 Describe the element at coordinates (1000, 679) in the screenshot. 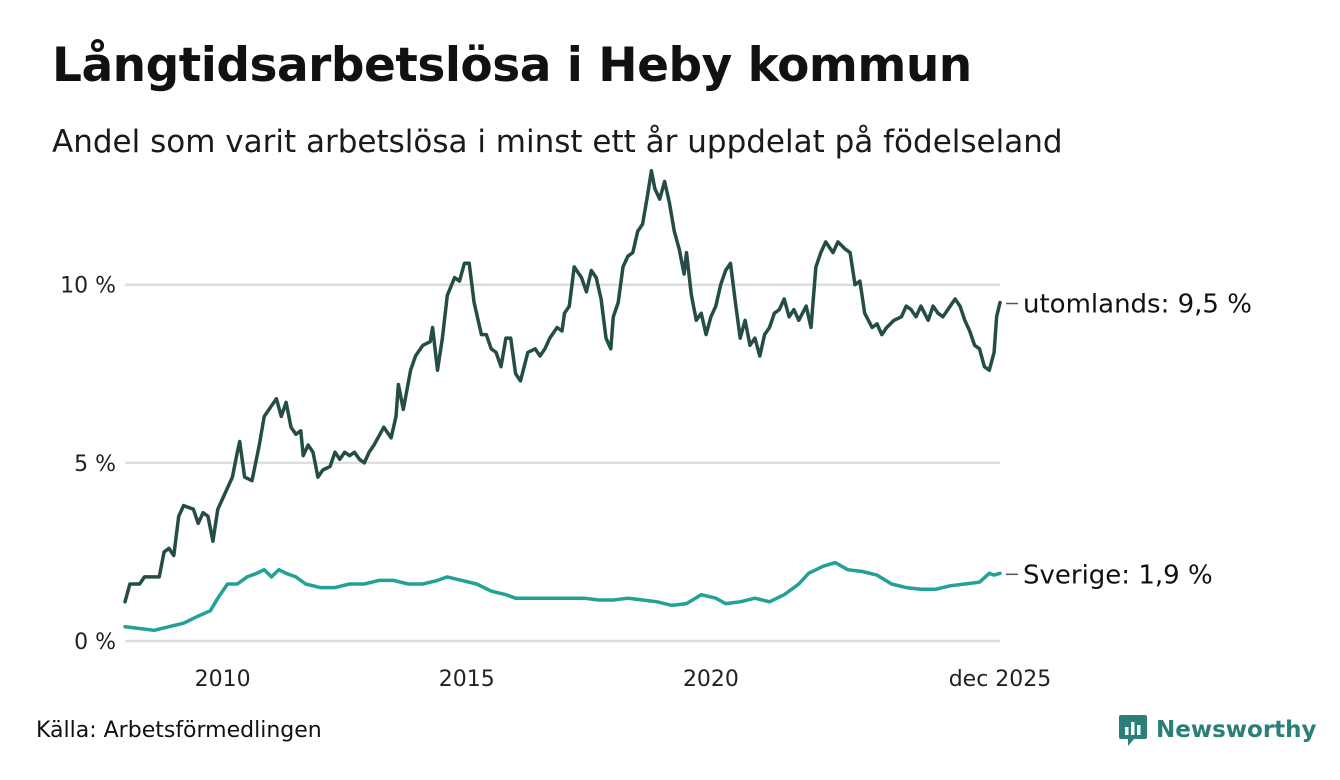

I see `x-tick-label: dec 2025` at that location.